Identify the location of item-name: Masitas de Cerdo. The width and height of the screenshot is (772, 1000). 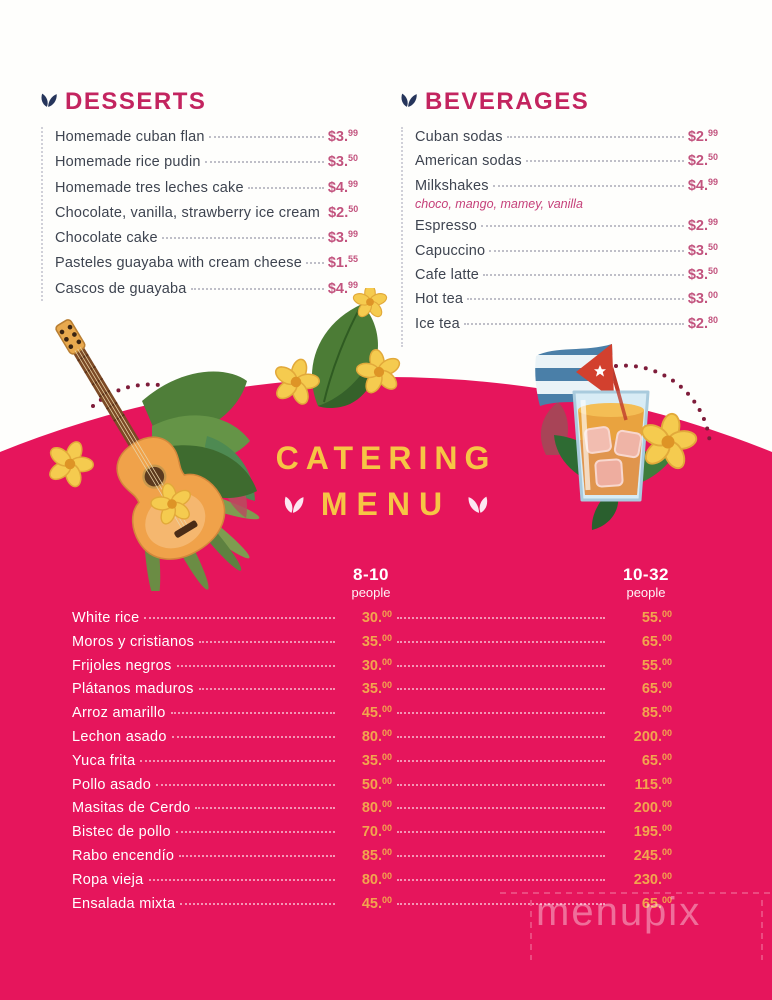
(131, 808).